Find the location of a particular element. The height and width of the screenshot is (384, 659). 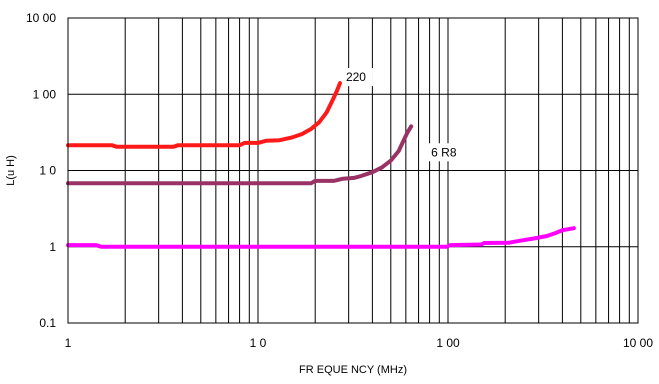

y-tick-label: 1 00 is located at coordinates (45, 94).